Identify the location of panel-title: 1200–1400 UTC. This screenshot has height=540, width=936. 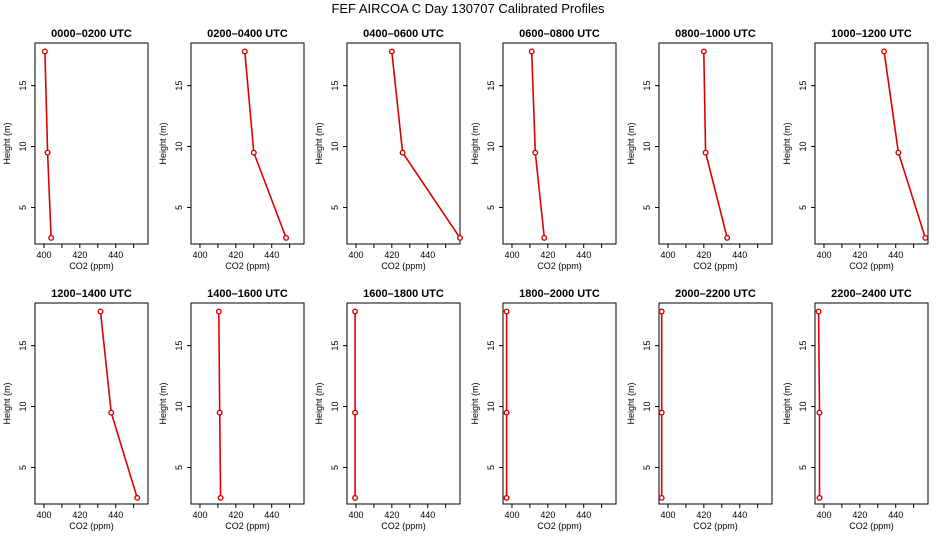
(91, 294).